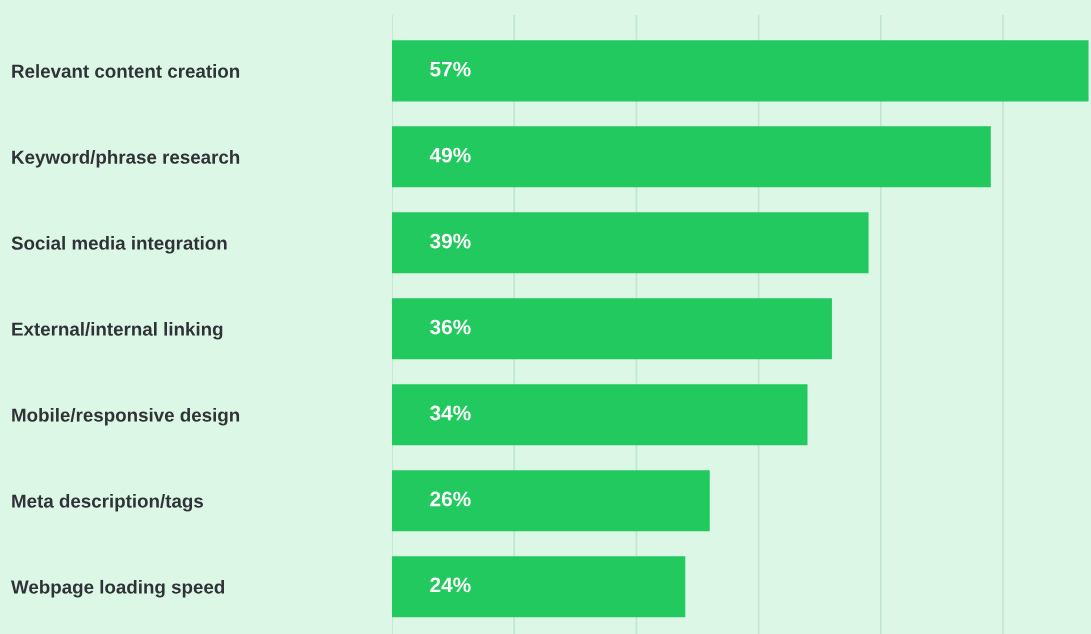 The height and width of the screenshot is (634, 1091). What do you see at coordinates (450, 499) in the screenshot?
I see `data-label: 26%` at bounding box center [450, 499].